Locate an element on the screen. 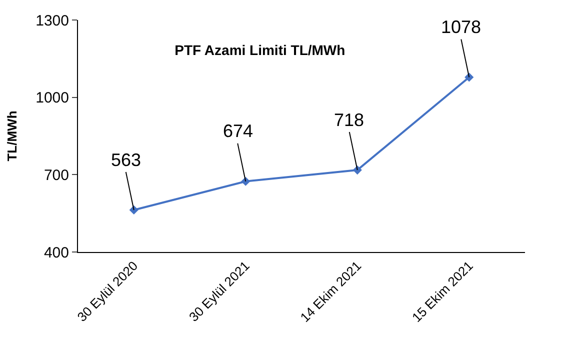  y-tick-label: 700 is located at coordinates (56, 175).